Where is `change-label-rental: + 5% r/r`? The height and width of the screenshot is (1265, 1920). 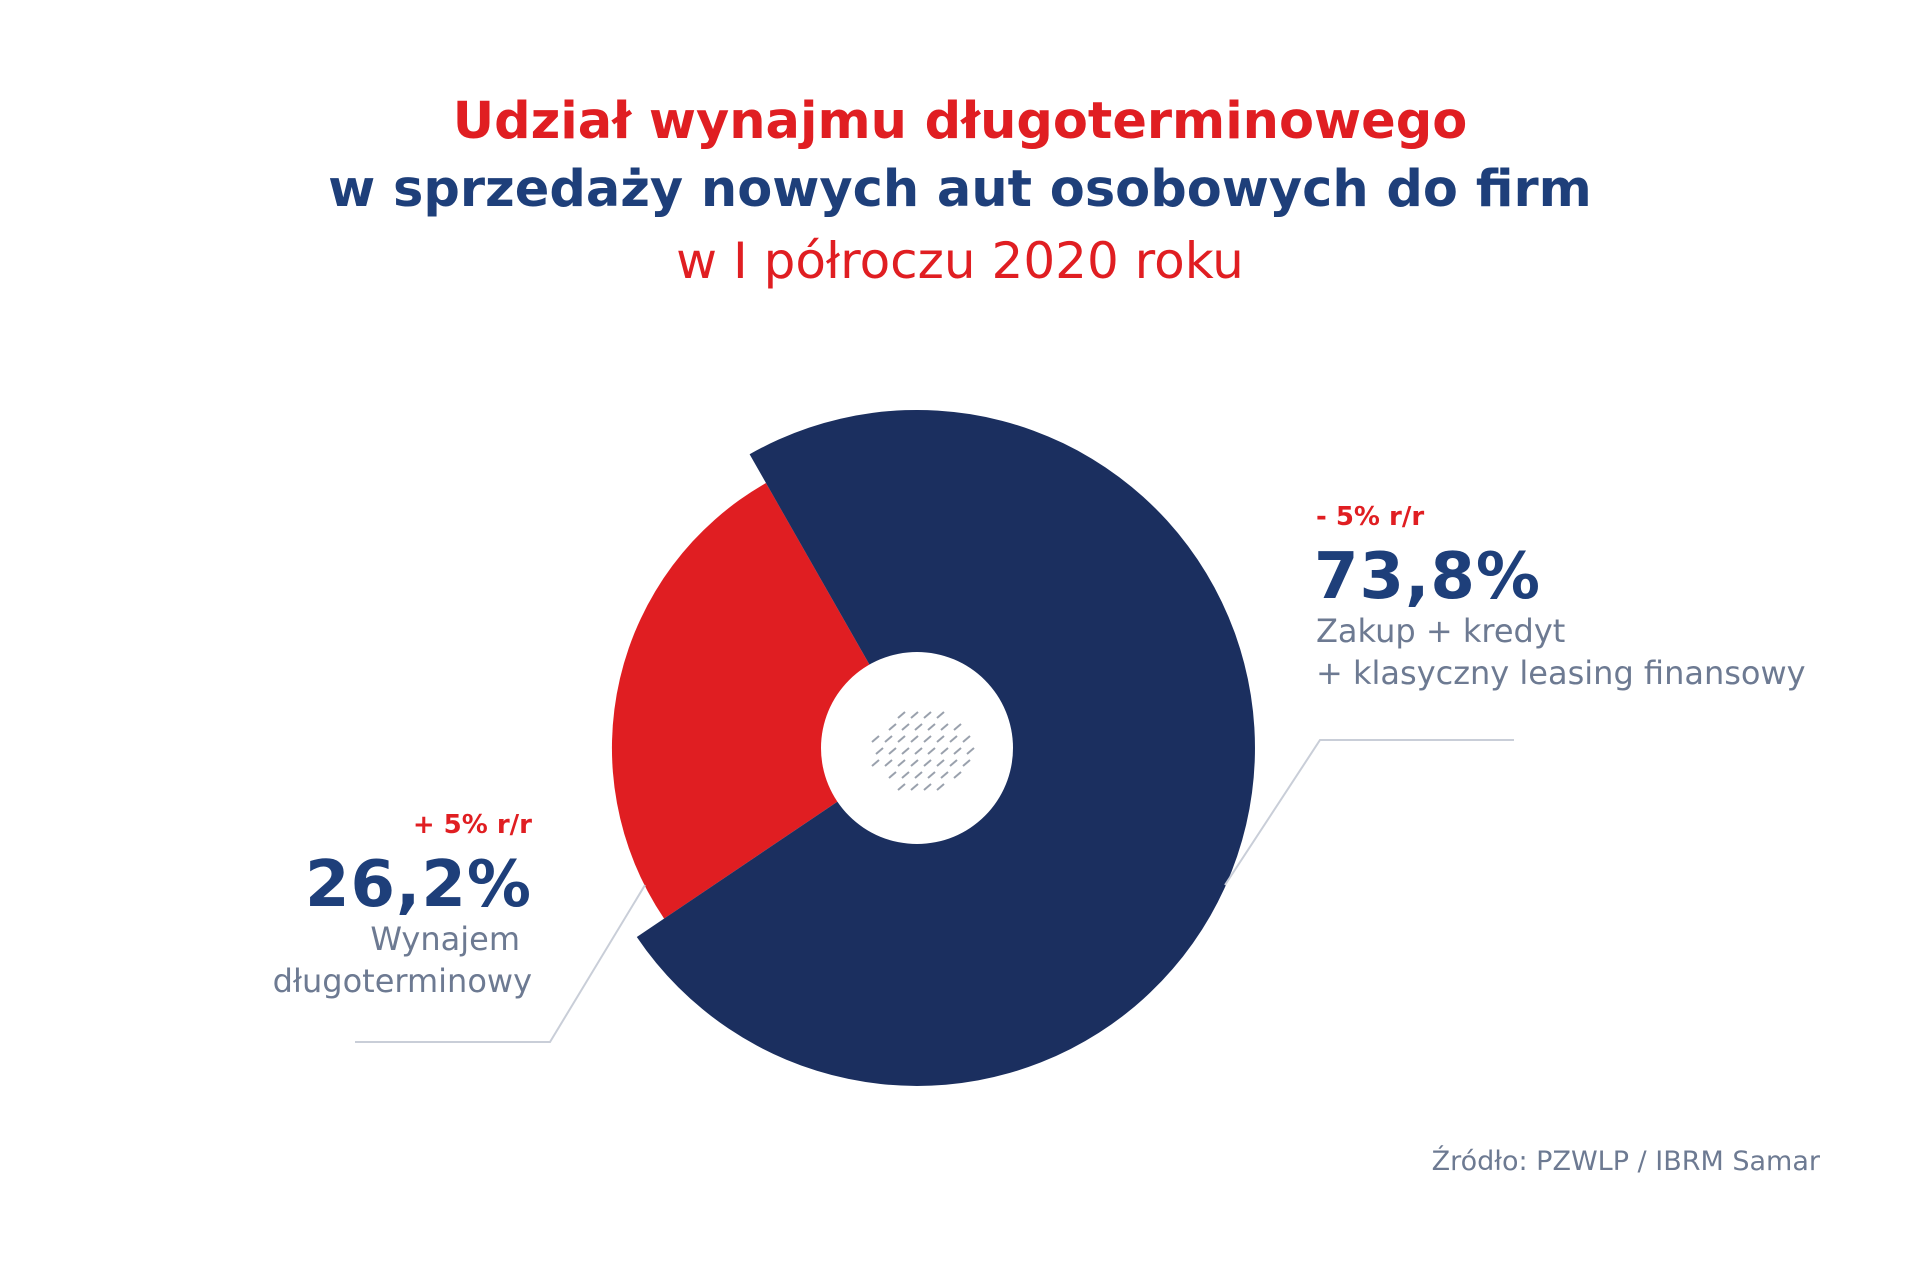 change-label-rental: + 5% r/r is located at coordinates (472, 825).